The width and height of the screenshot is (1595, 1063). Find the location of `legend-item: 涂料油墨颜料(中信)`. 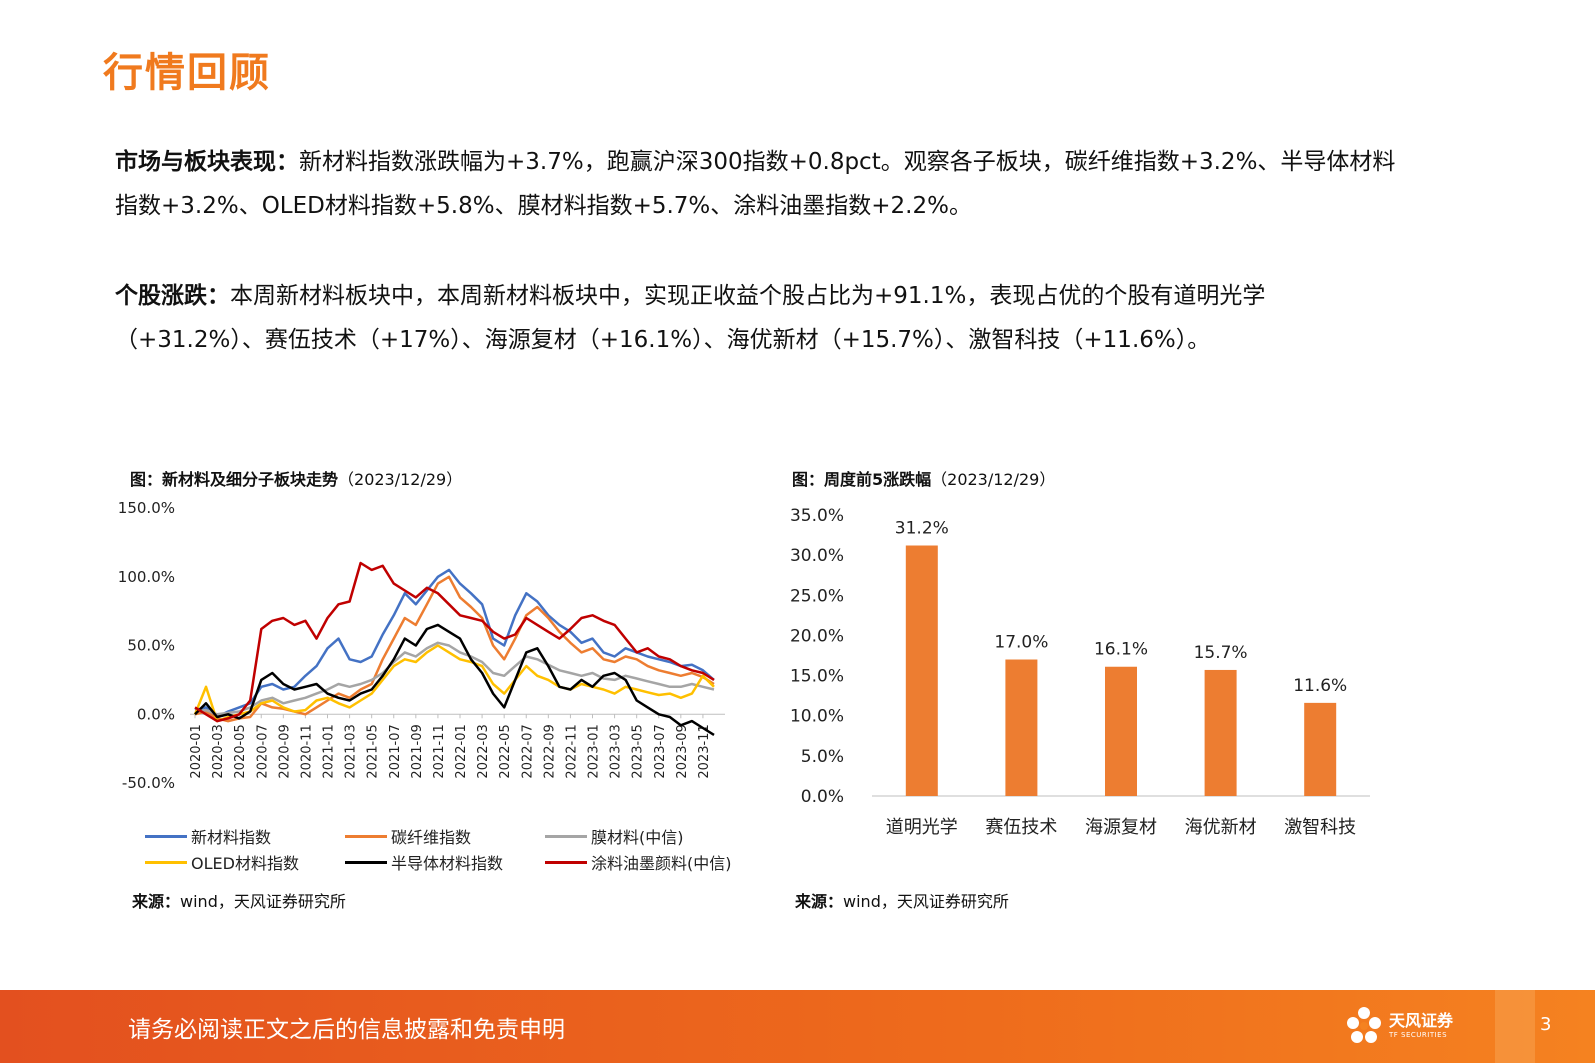

legend-item: 涂料油墨颜料(中信) is located at coordinates (645, 862).